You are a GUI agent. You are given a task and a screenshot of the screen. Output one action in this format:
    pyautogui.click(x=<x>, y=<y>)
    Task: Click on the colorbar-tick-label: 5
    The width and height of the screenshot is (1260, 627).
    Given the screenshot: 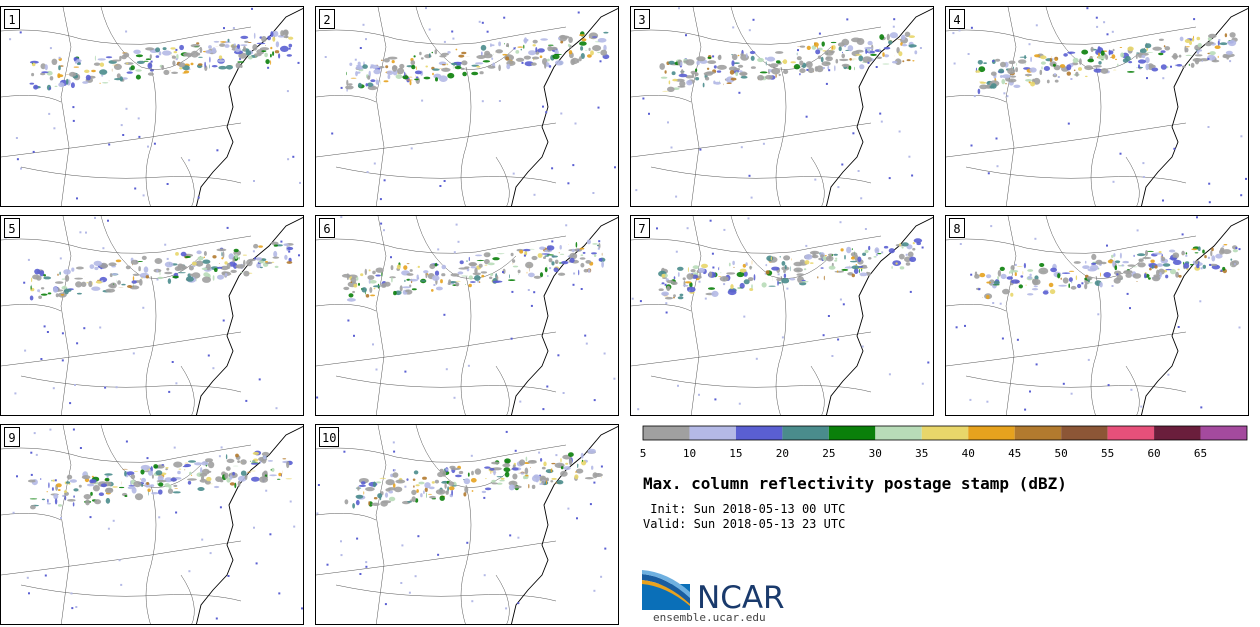 What is the action you would take?
    pyautogui.click(x=643, y=453)
    